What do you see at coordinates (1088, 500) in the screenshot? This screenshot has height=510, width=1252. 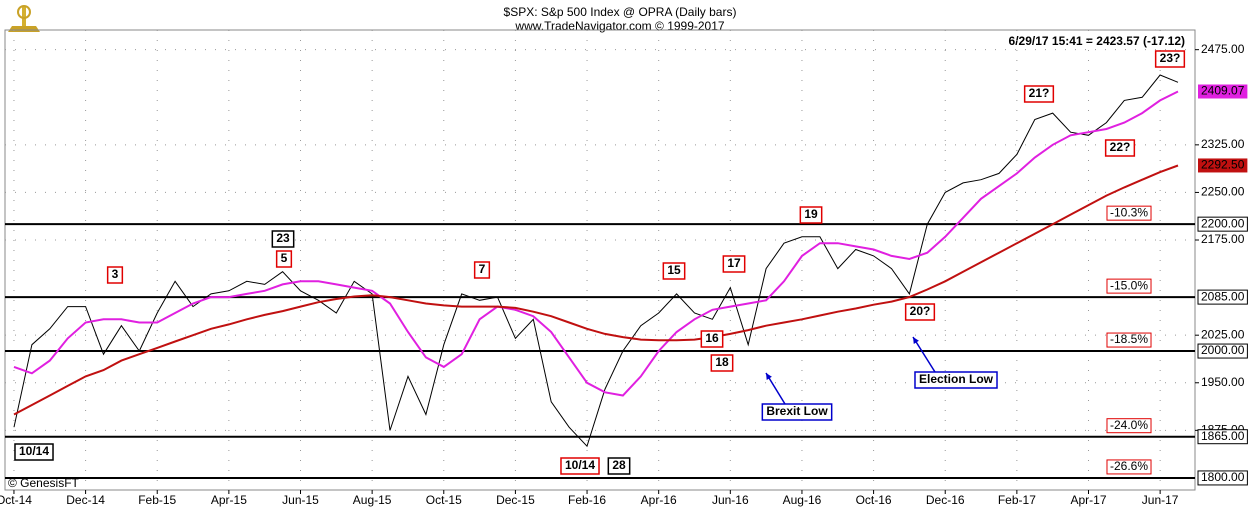 I see `x-tick-label: Apr-17` at bounding box center [1088, 500].